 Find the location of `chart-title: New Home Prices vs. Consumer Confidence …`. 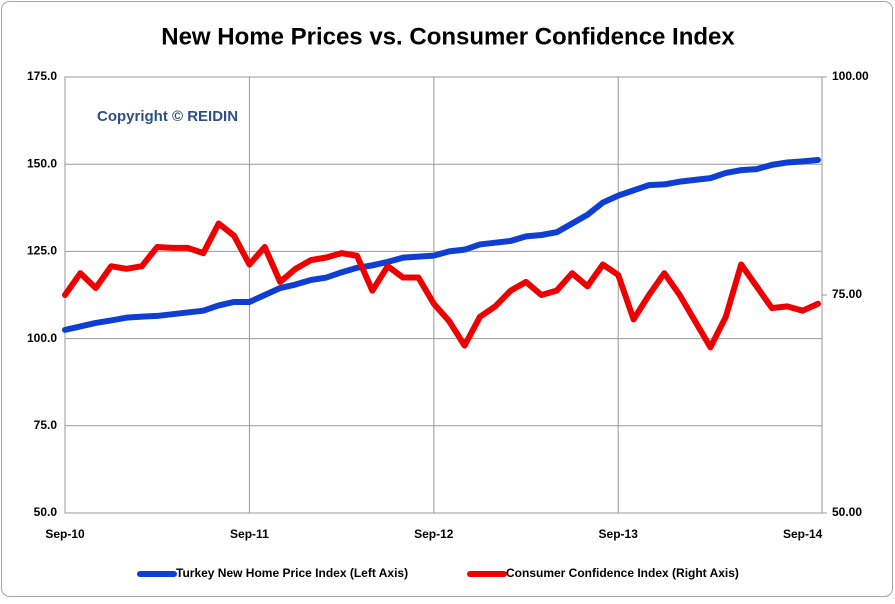

chart-title: New Home Prices vs. Consumer Confidence … is located at coordinates (448, 36).